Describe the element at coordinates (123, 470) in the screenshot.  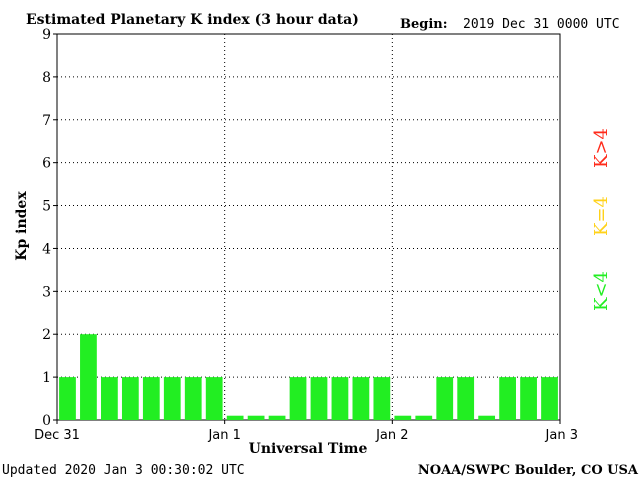
I see `updated-timestamp: Updated 2020 Jan 3 00:30:02 UTC` at that location.